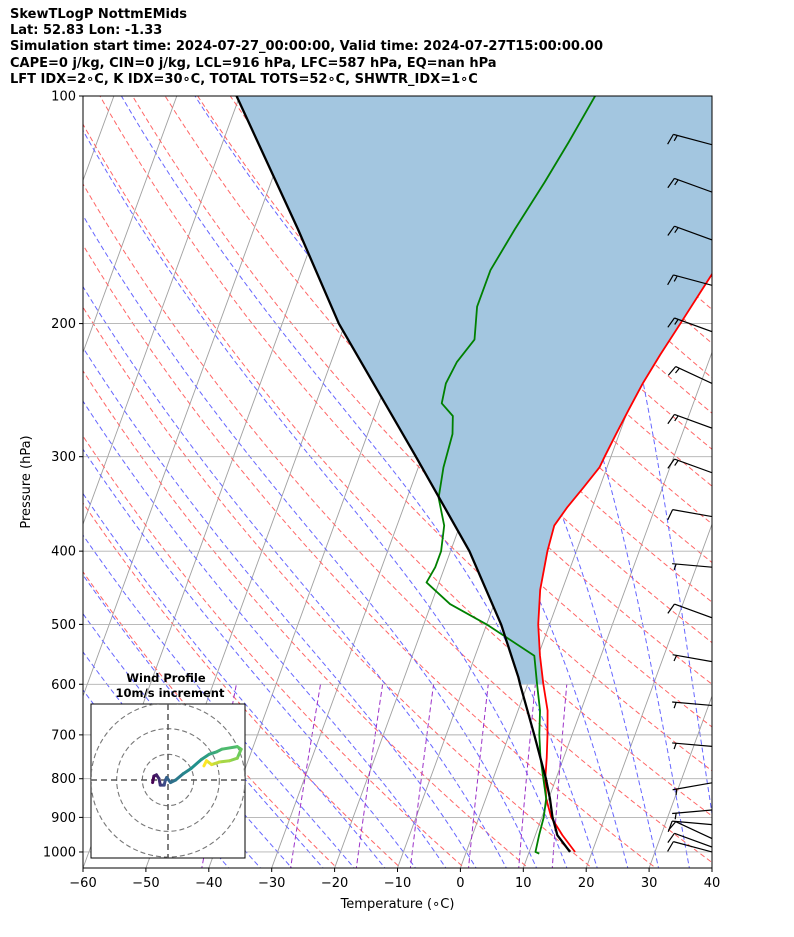 This screenshot has width=794, height=937. I want to click on y-axis-ticks: 1000 900 800 700 600 500 400 300 200 100, so click(63, 475).